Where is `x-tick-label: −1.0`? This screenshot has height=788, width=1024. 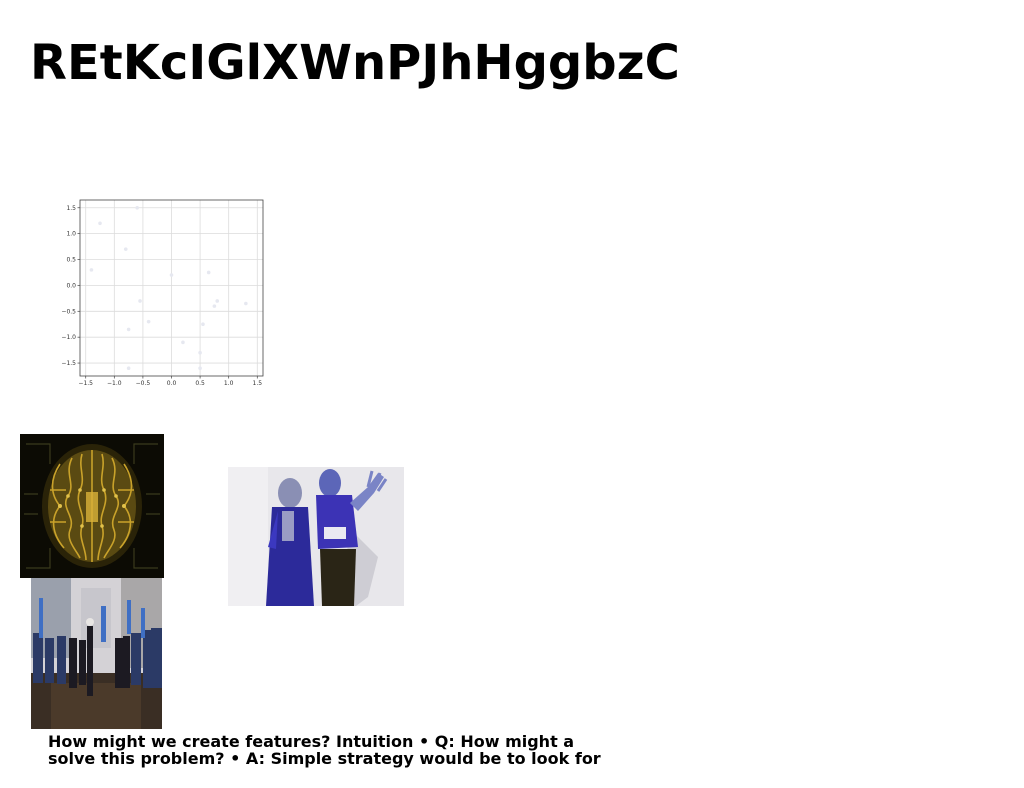 x-tick-label: −1.0 is located at coordinates (114, 383).